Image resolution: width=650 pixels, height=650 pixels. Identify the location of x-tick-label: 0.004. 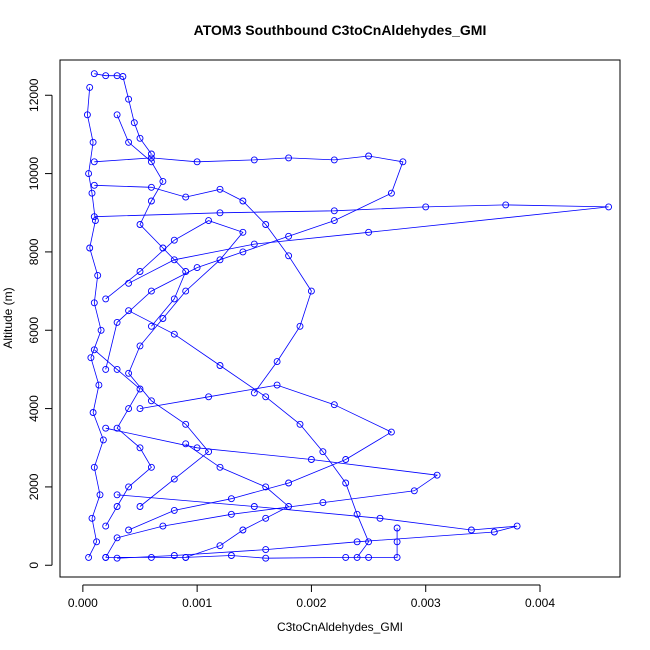
(540, 603).